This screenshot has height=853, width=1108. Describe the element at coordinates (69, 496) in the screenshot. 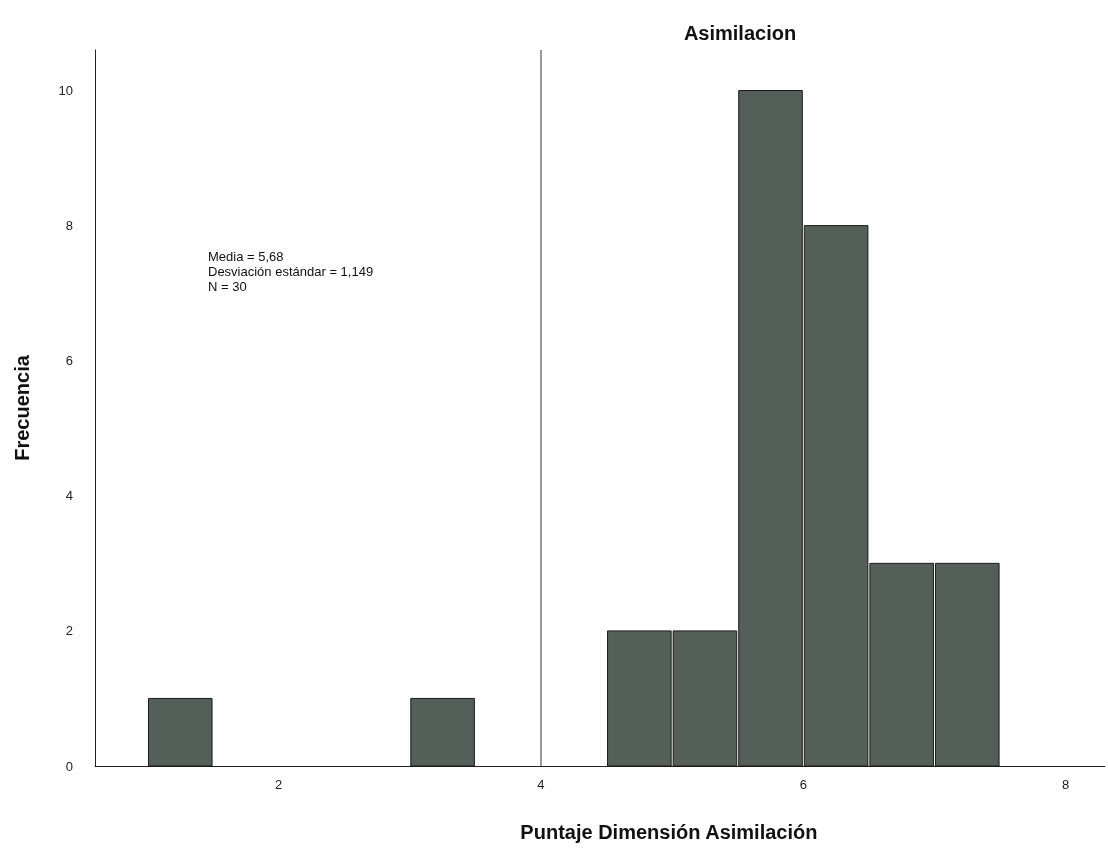

I see `y-tick-label: 4` at that location.